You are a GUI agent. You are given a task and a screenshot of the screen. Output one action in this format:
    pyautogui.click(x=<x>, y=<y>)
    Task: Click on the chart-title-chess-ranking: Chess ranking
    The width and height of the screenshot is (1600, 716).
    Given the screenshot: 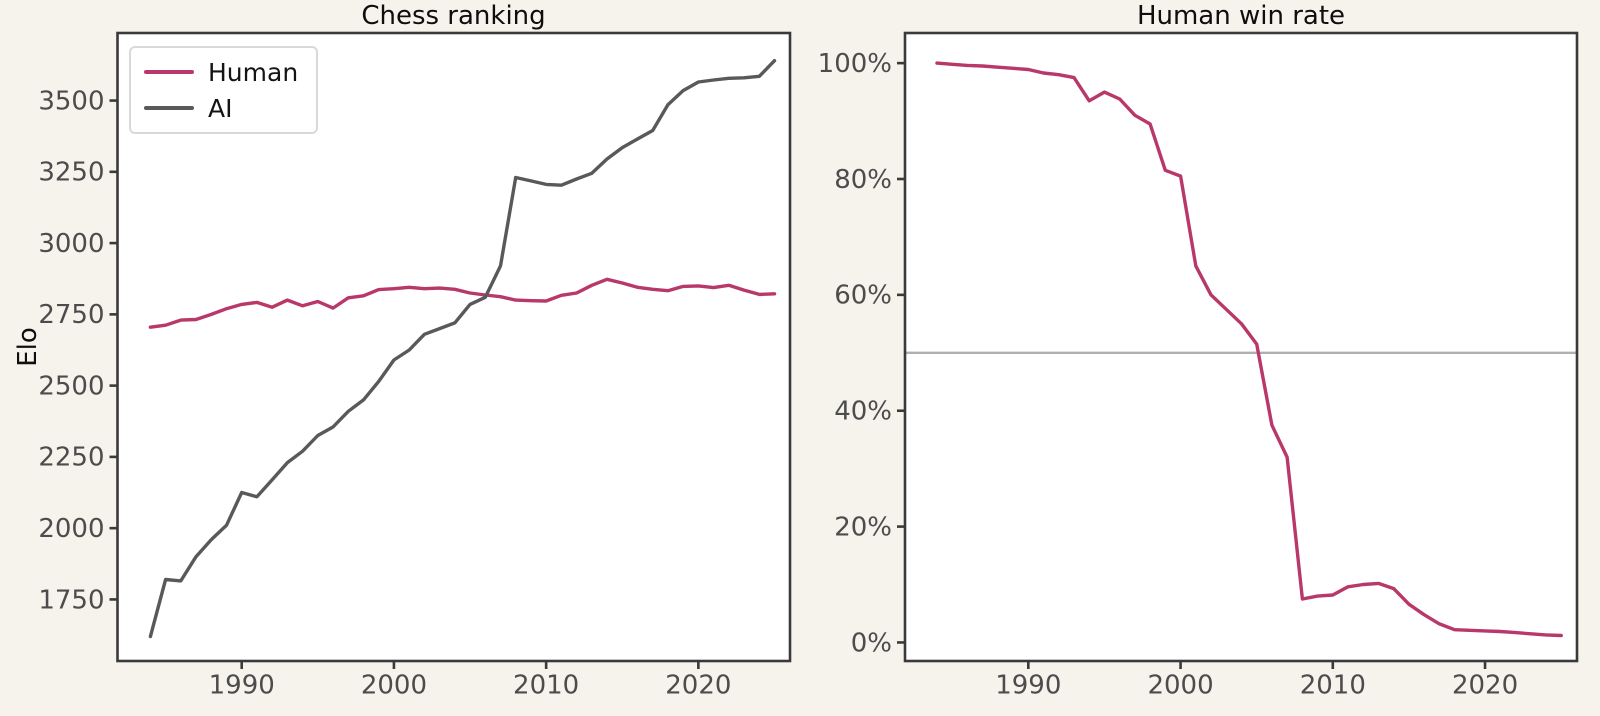 What is the action you would take?
    pyautogui.click(x=453, y=16)
    